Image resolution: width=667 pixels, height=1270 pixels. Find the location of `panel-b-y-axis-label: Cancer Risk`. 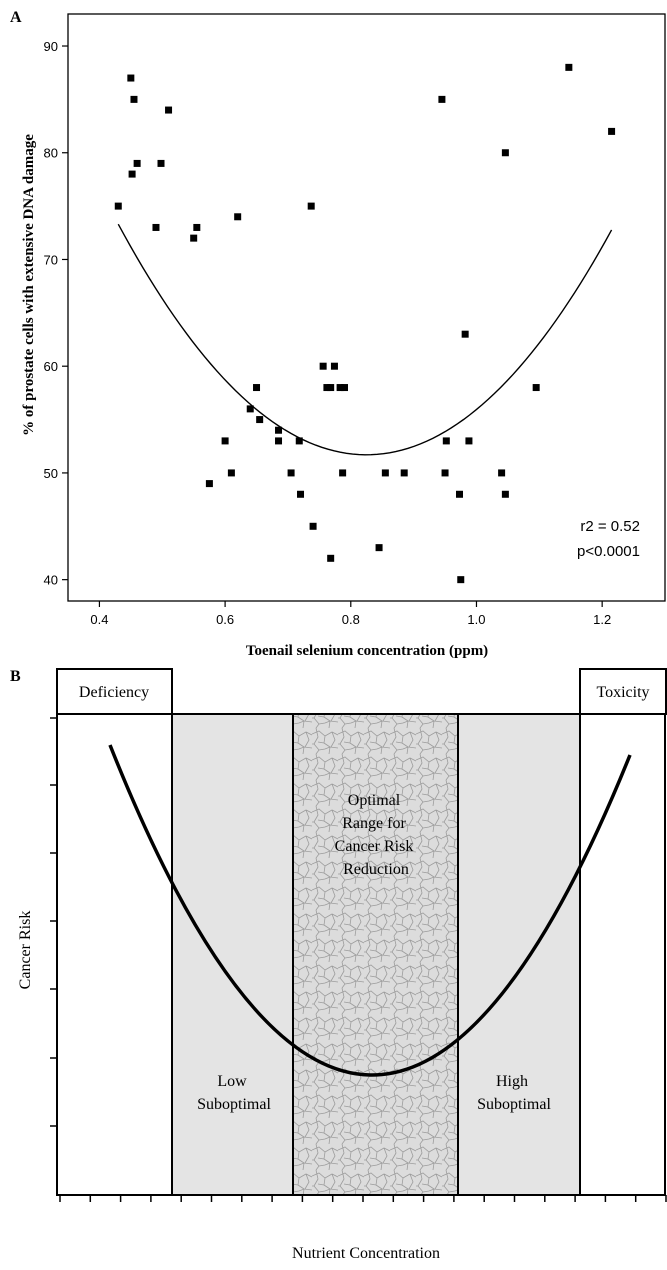

panel-b-y-axis-label: Cancer Risk is located at coordinates (25, 950).